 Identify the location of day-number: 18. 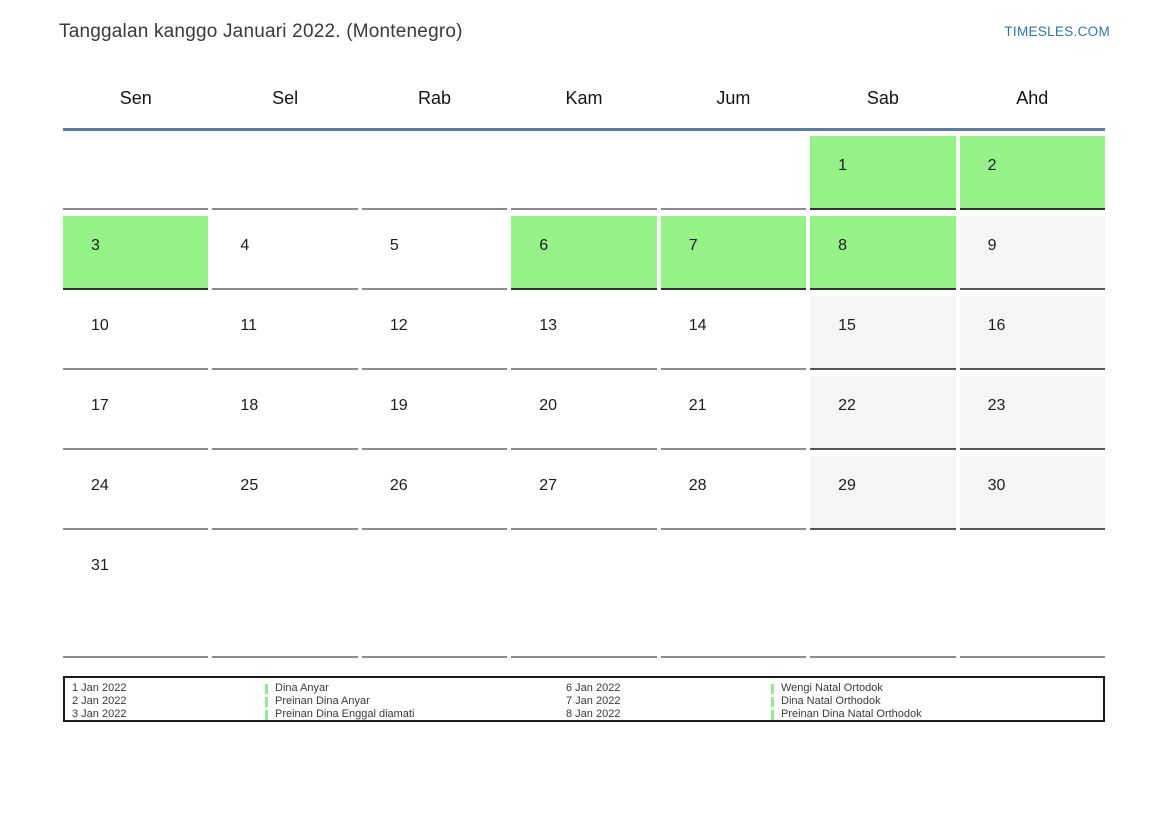
(249, 405).